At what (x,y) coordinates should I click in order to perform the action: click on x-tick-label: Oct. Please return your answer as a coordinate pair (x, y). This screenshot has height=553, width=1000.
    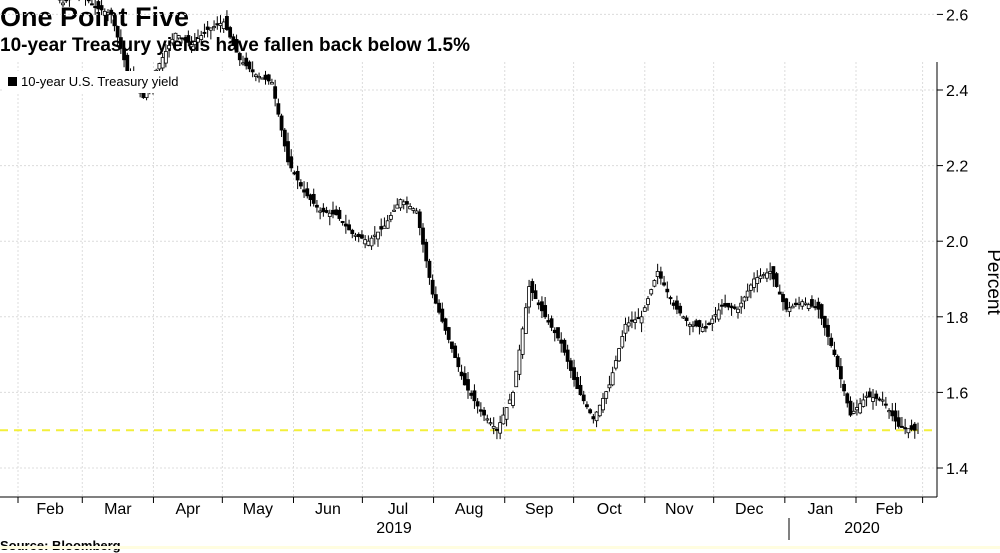
    Looking at the image, I should click on (609, 509).